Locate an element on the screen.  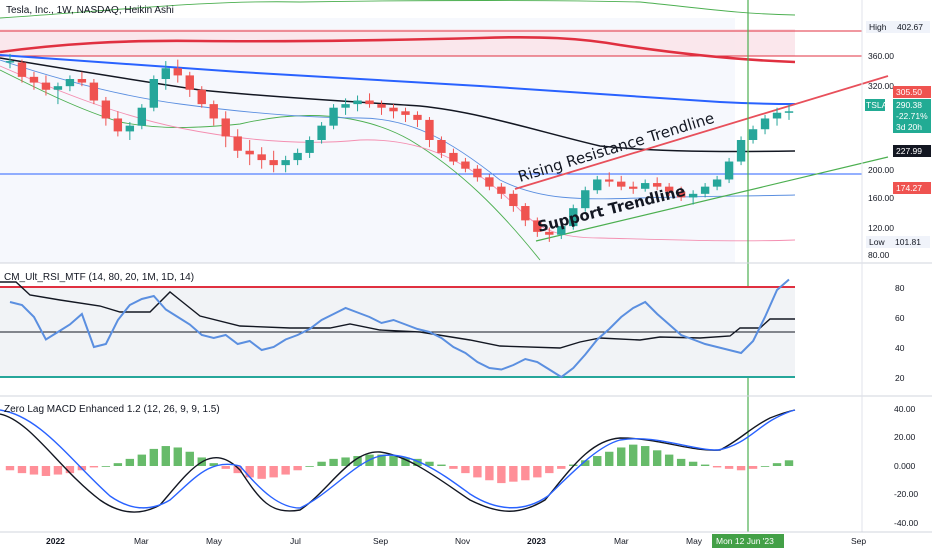
high-tag-label: High is located at coordinates (878, 27).